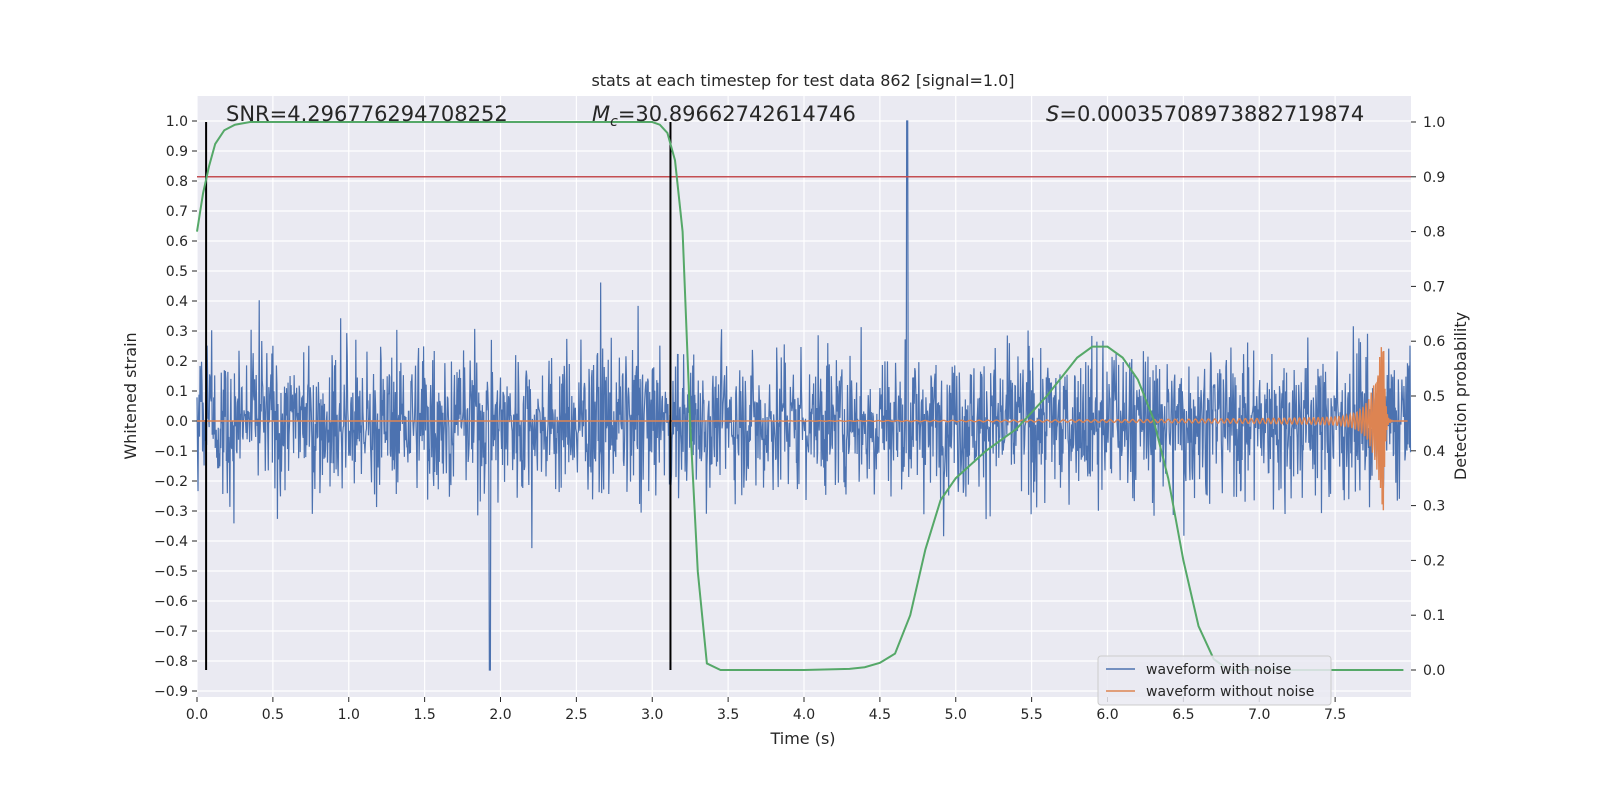 This screenshot has height=800, width=1600. Describe the element at coordinates (500, 715) in the screenshot. I see `x-tick-label-4: 2.0` at that location.